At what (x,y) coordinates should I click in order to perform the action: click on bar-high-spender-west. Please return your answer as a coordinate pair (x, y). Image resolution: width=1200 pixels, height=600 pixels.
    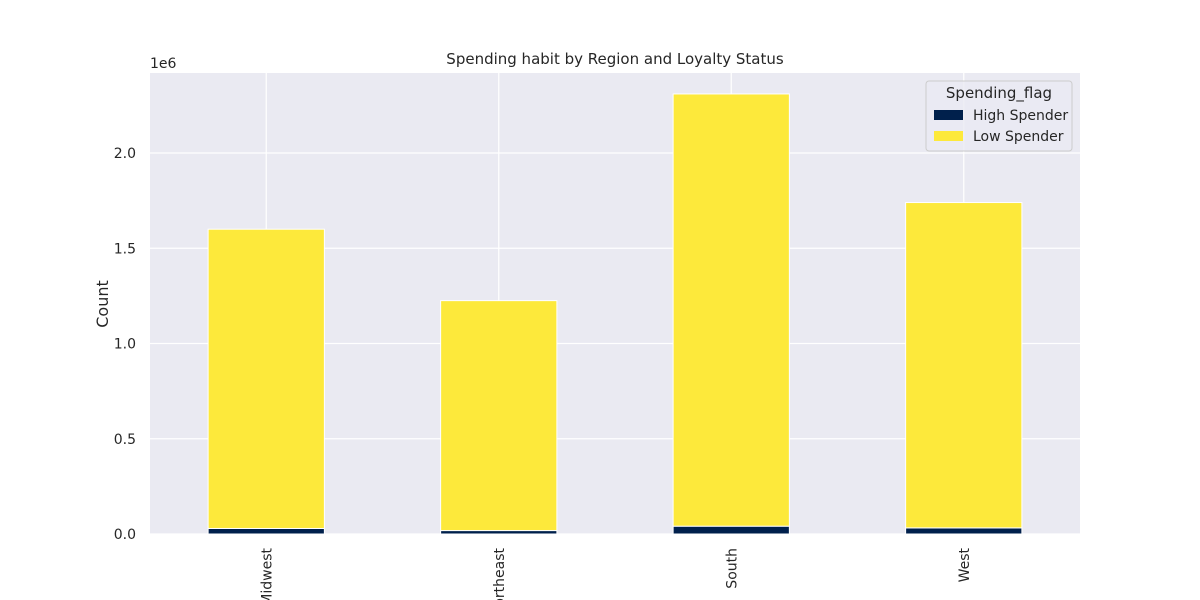
    Looking at the image, I should click on (964, 531).